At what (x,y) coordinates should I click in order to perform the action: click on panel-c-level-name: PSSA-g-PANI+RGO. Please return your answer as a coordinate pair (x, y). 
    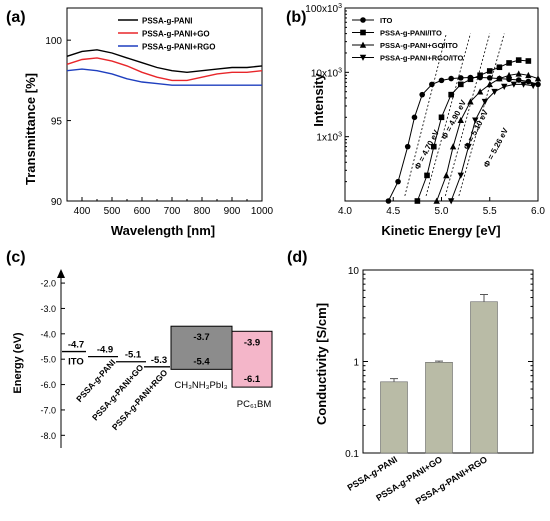
    Looking at the image, I should click on (140, 399).